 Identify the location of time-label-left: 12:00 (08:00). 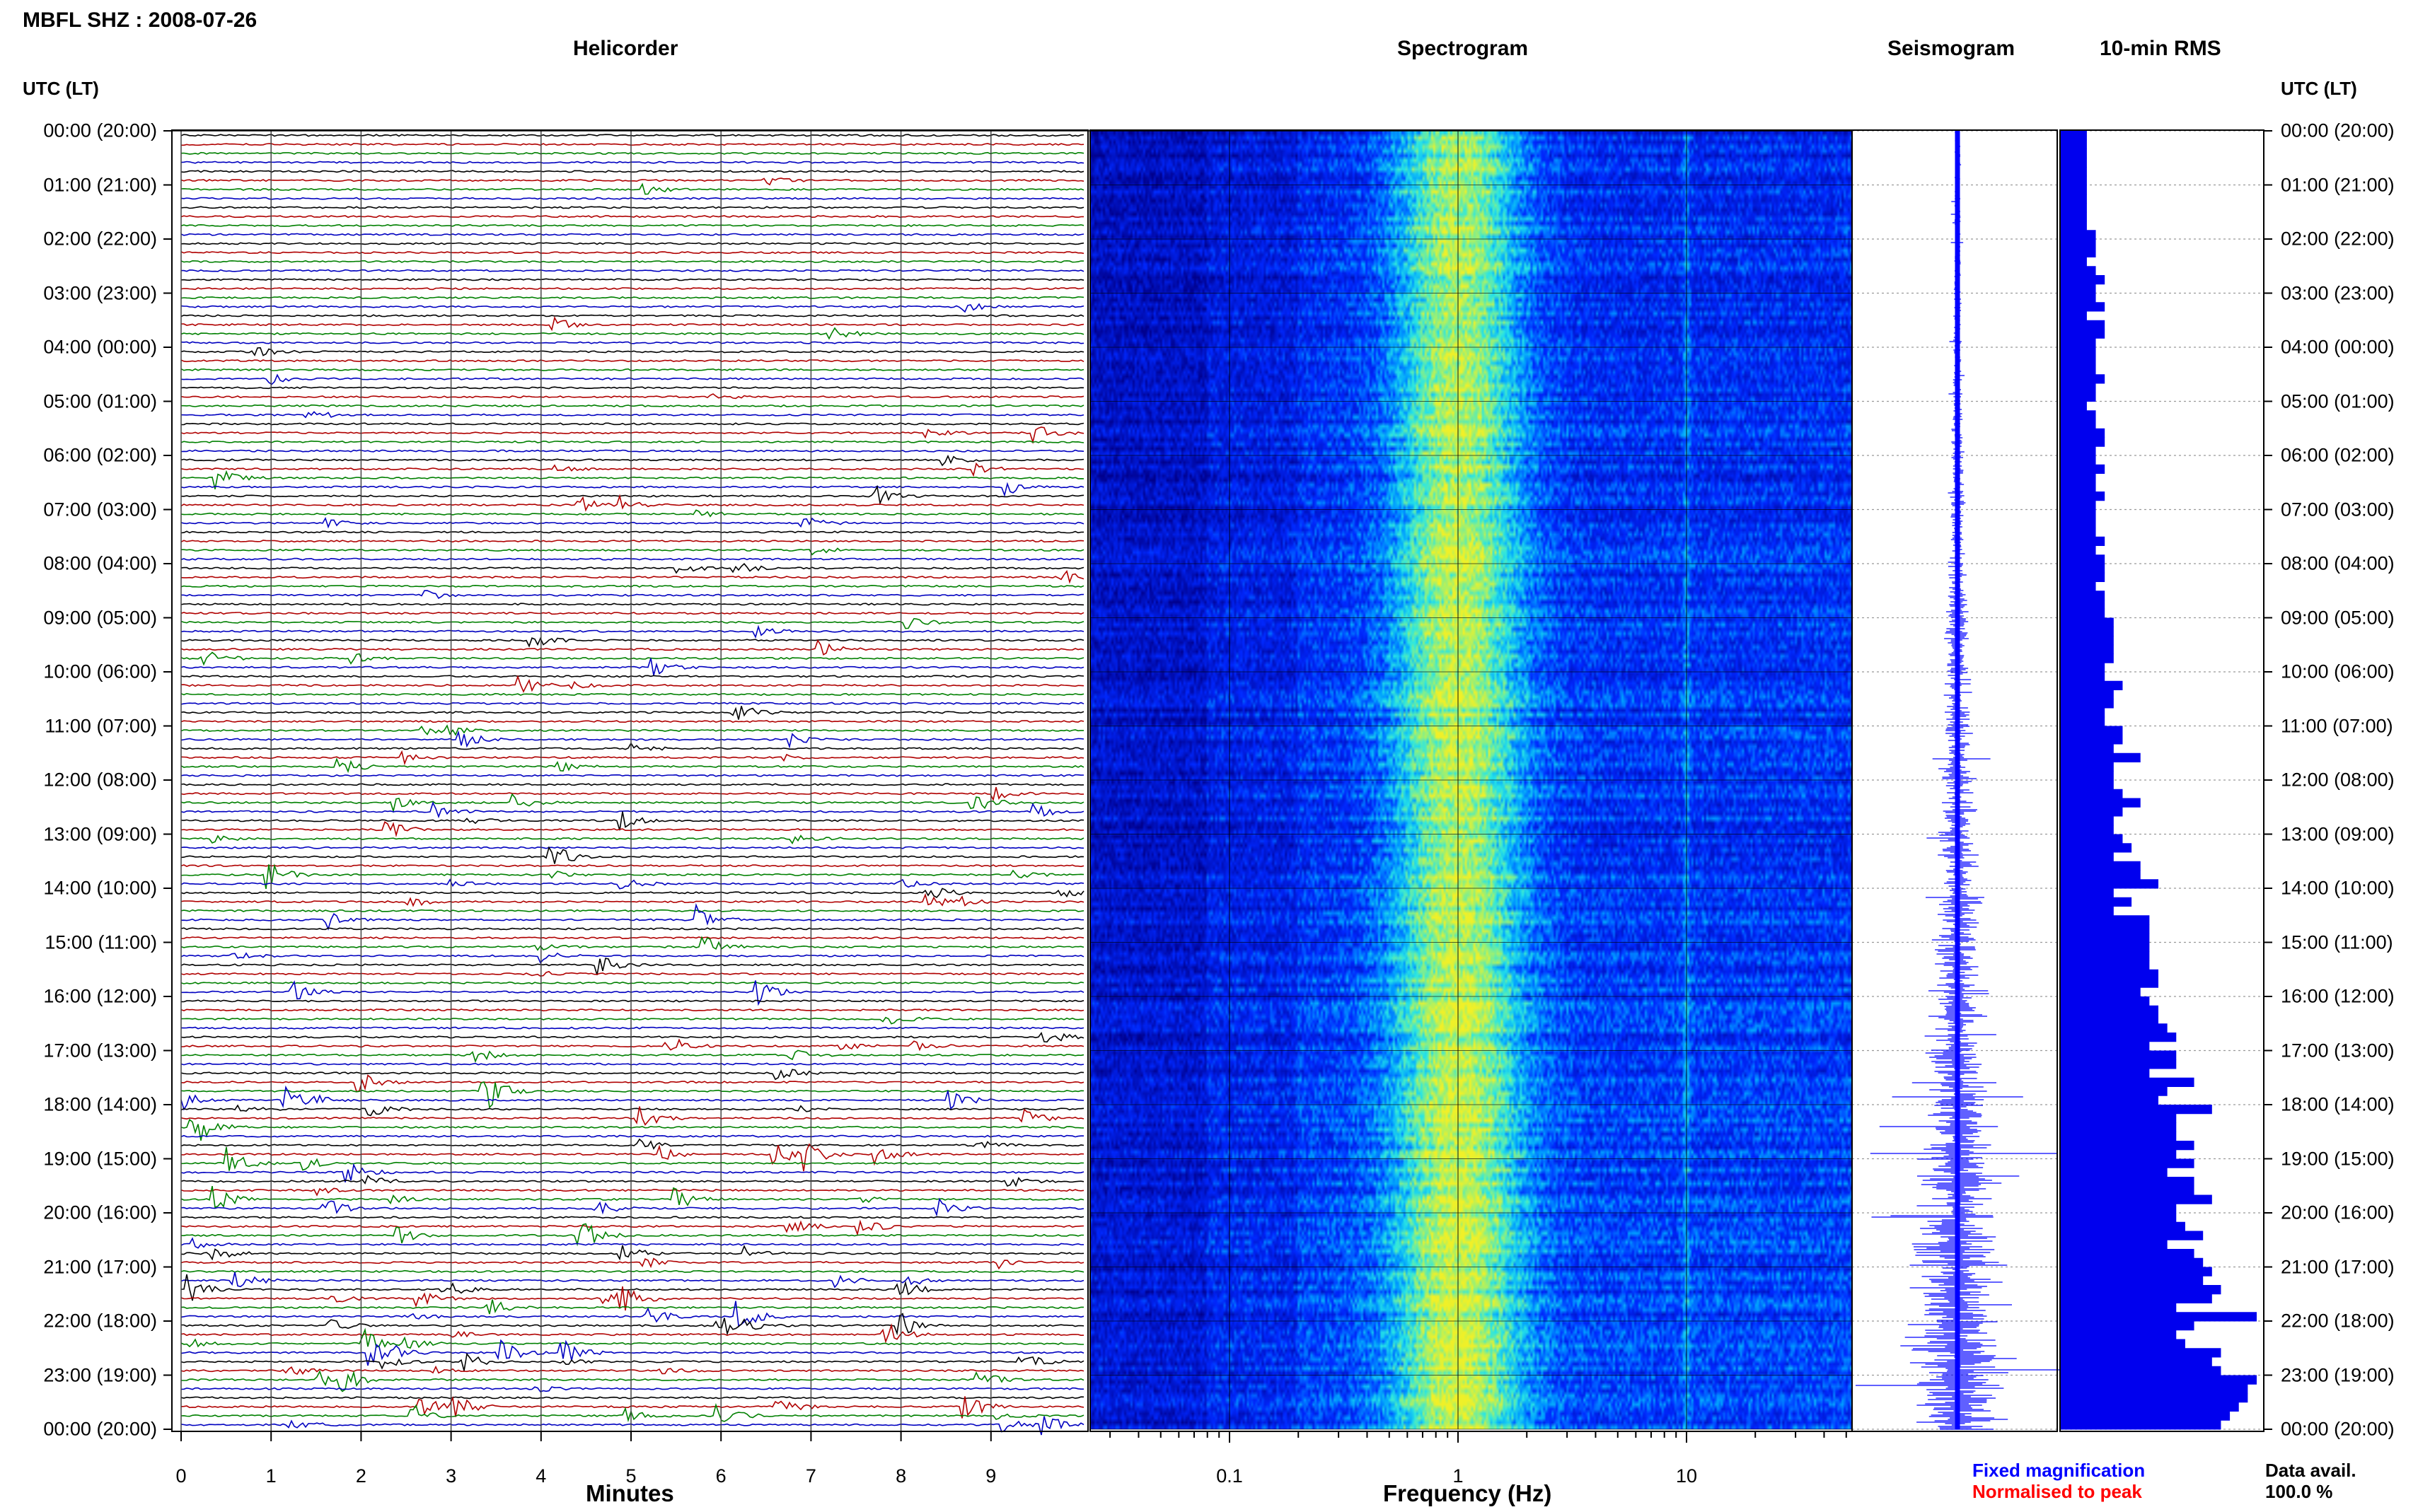
(100, 780).